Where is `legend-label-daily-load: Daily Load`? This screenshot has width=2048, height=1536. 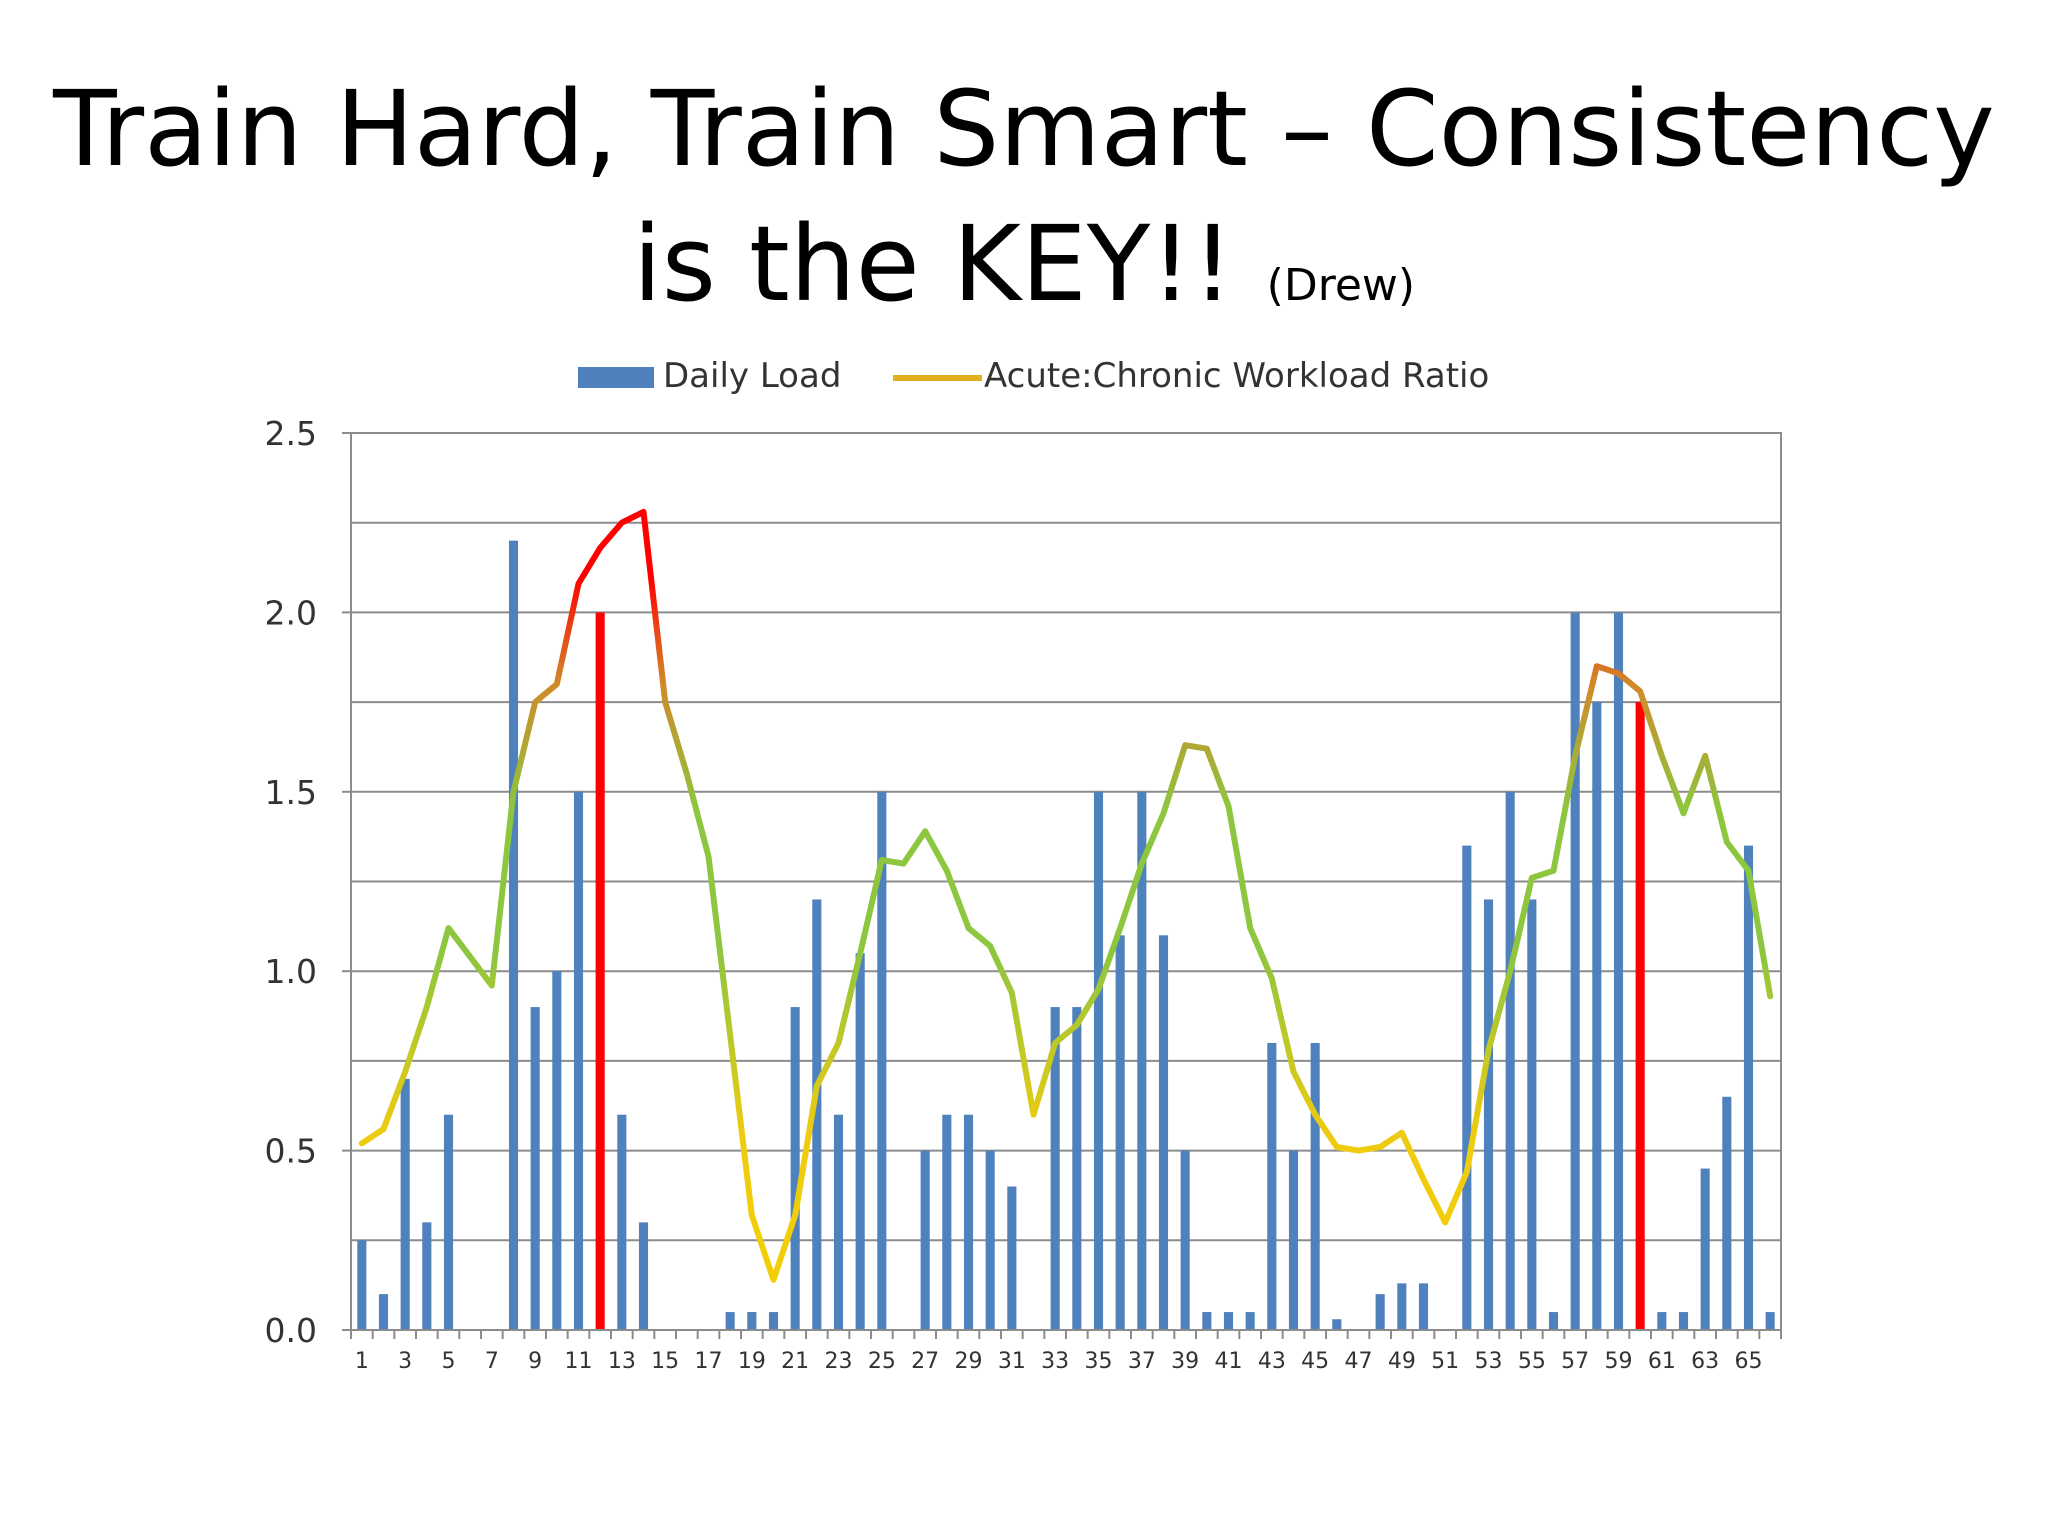 legend-label-daily-load: Daily Load is located at coordinates (752, 376).